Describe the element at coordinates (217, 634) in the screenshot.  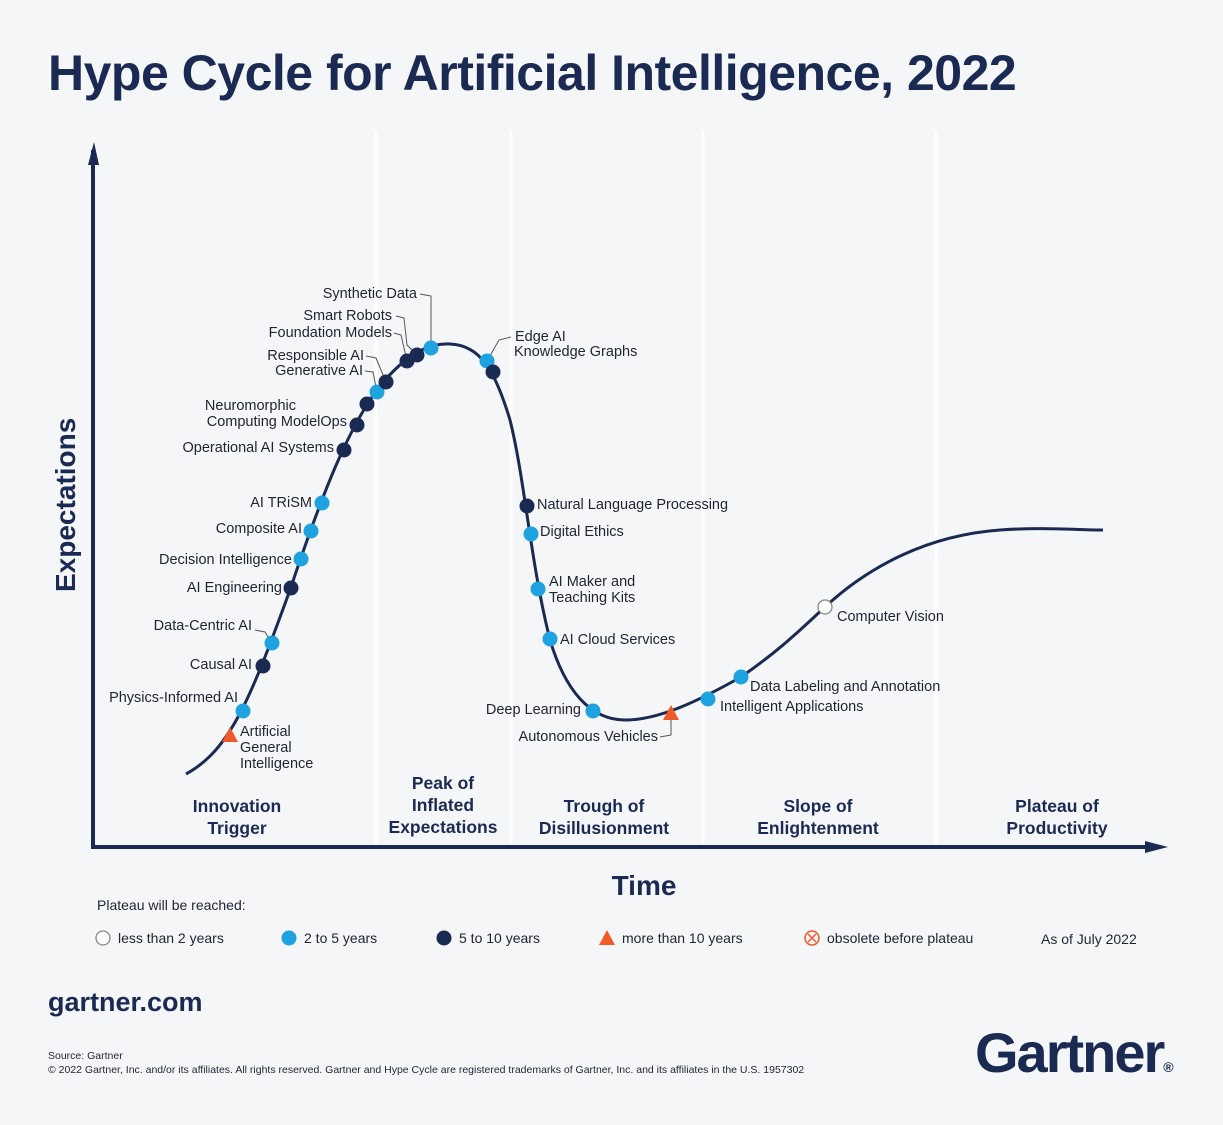
I see `technology-point: Data-Centric AI` at that location.